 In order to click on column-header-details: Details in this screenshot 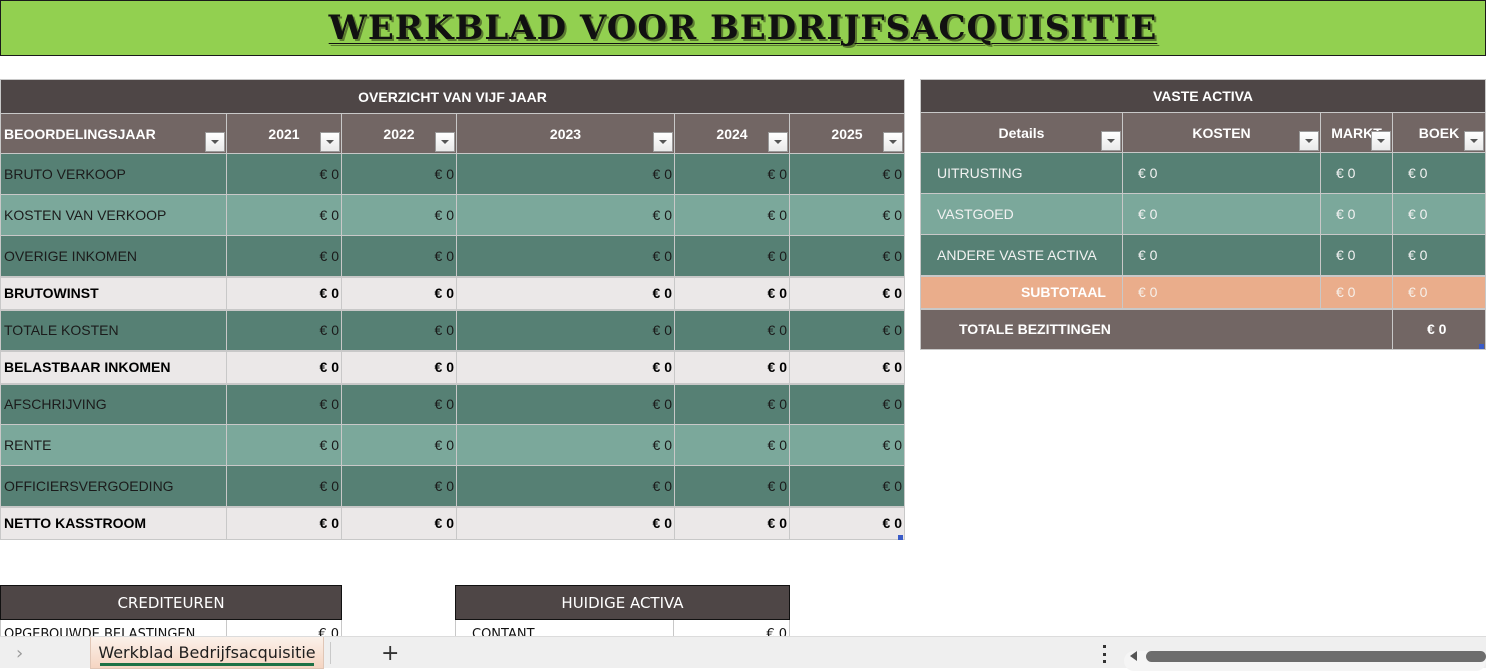, I will do `click(1021, 132)`.